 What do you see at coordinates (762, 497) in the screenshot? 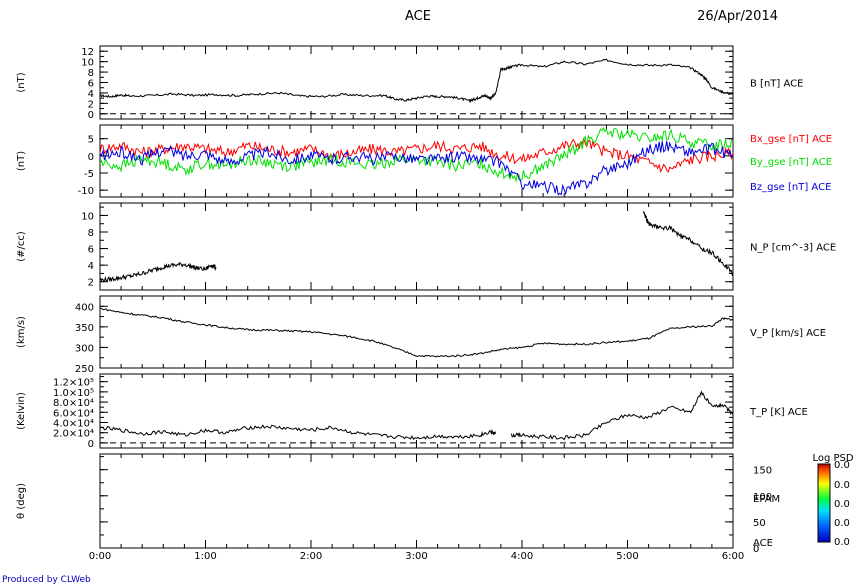
I see `y-tick-label: 100` at bounding box center [762, 497].